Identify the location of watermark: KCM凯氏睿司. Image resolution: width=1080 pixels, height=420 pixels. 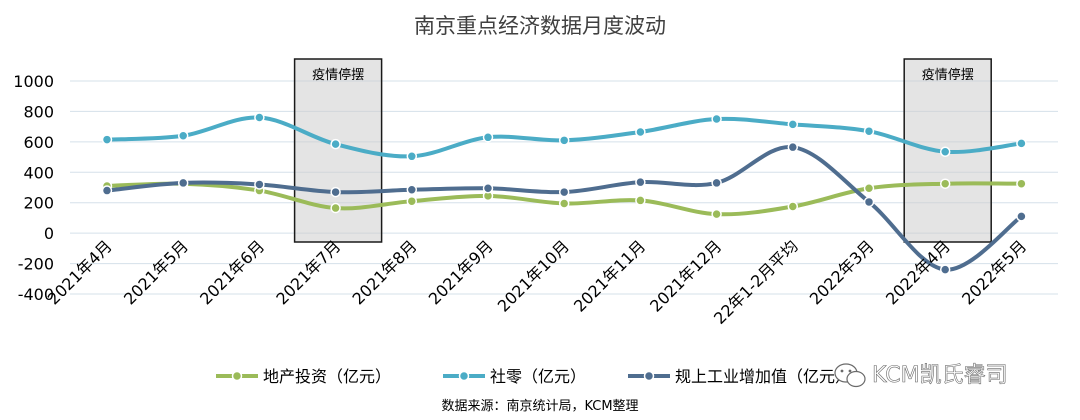
(921, 375).